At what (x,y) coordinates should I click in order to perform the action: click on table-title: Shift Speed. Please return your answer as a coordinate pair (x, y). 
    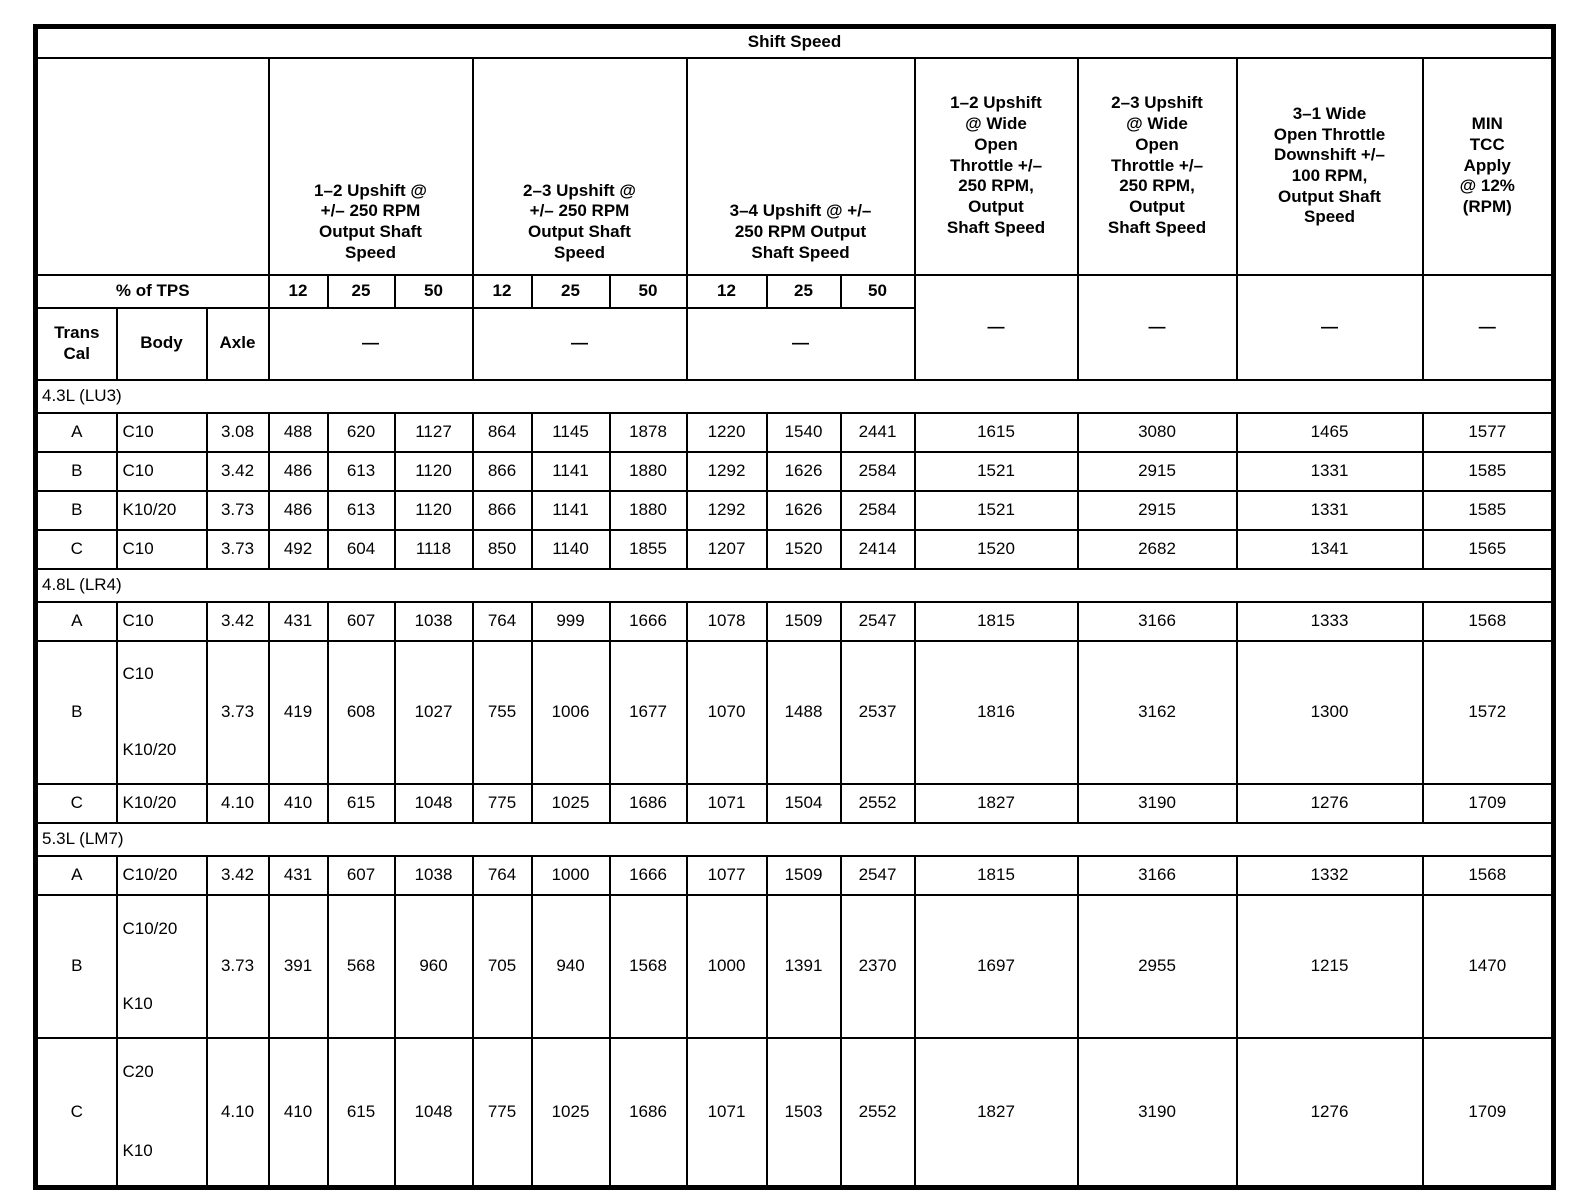
    Looking at the image, I should click on (794, 42).